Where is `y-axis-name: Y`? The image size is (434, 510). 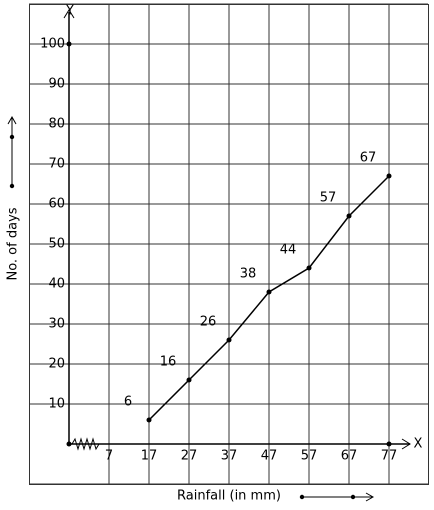 y-axis-name: Y is located at coordinates (69, 11).